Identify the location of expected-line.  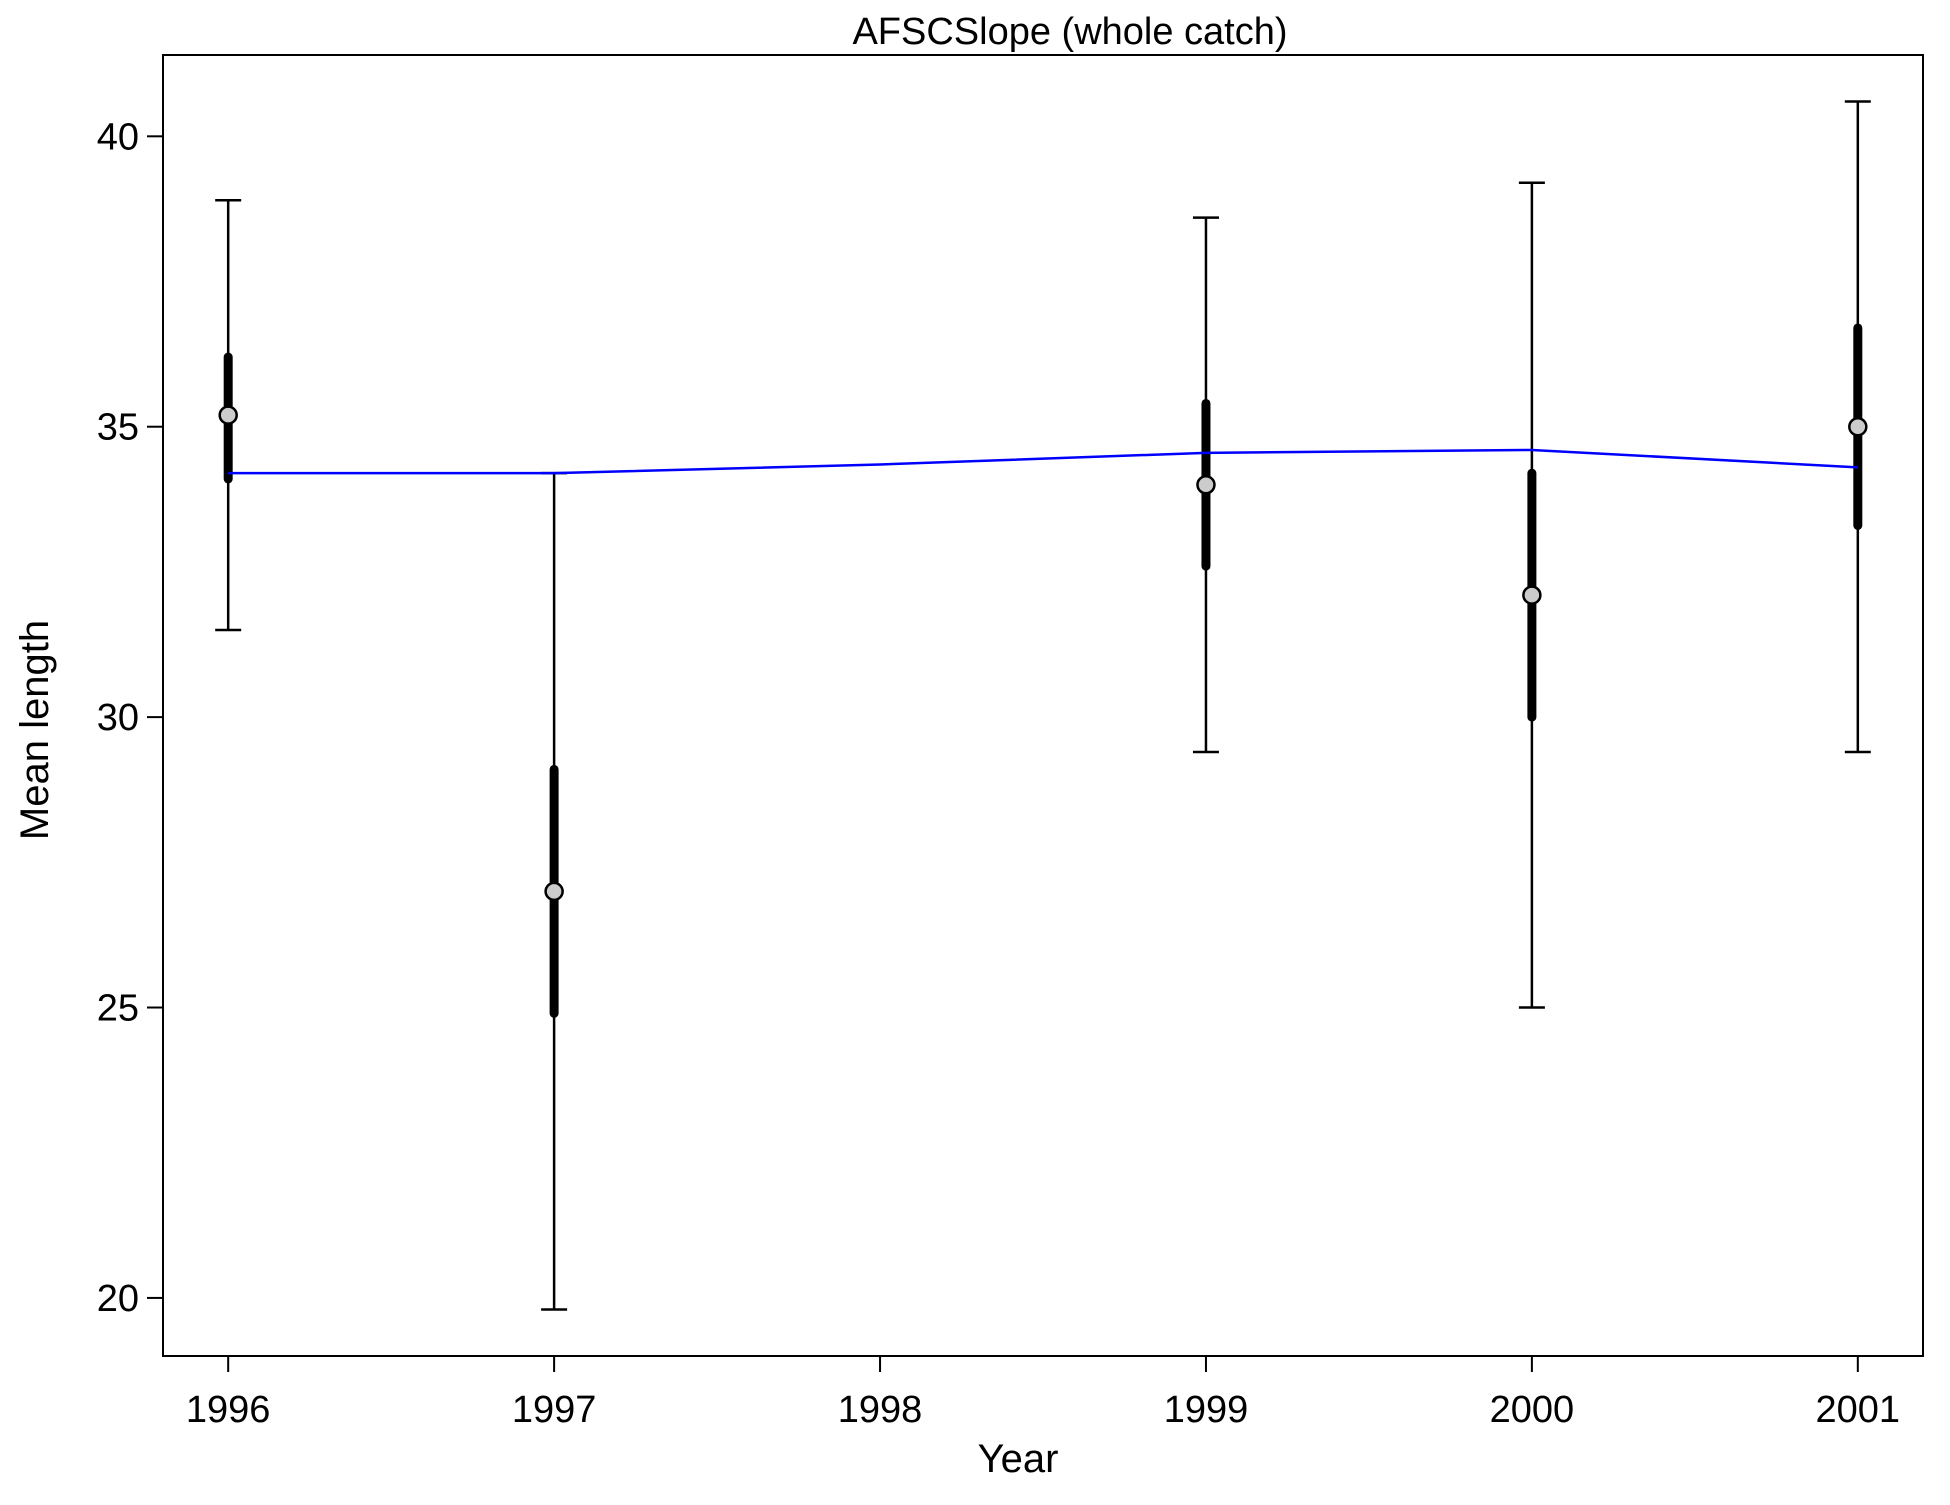
(1043, 461).